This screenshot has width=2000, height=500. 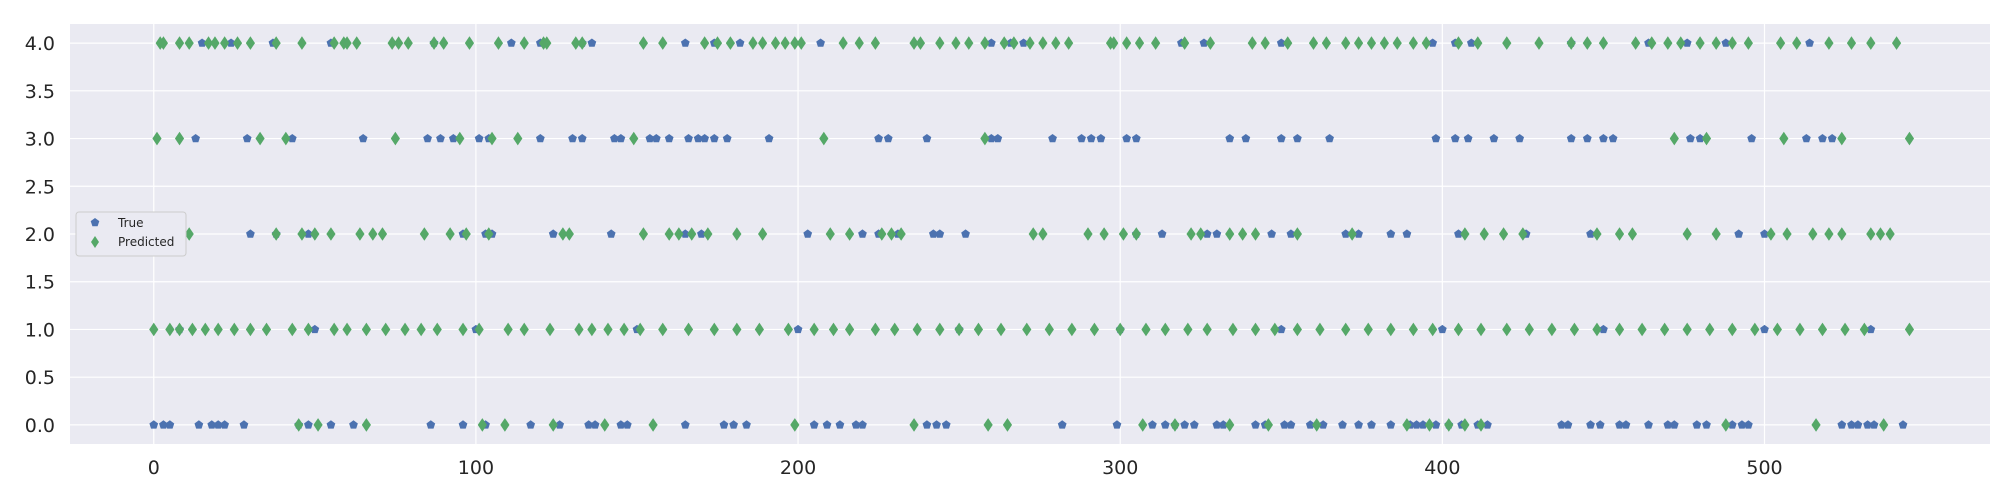 I want to click on legend-marker-true, so click(x=95, y=222).